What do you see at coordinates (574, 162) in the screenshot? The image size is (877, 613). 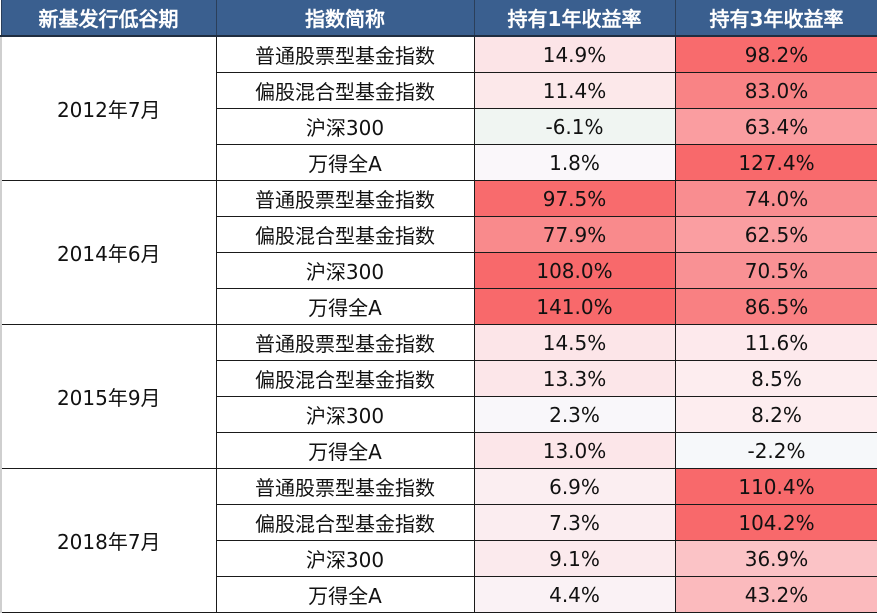 I see `return-1y-cell: 1.8%` at bounding box center [574, 162].